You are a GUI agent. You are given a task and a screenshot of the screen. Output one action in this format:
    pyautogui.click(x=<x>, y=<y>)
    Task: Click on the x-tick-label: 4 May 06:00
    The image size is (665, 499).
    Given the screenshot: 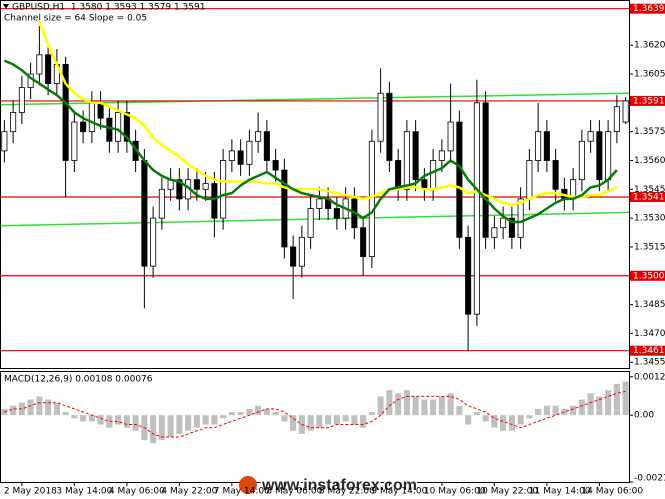 What is the action you would take?
    pyautogui.click(x=137, y=492)
    